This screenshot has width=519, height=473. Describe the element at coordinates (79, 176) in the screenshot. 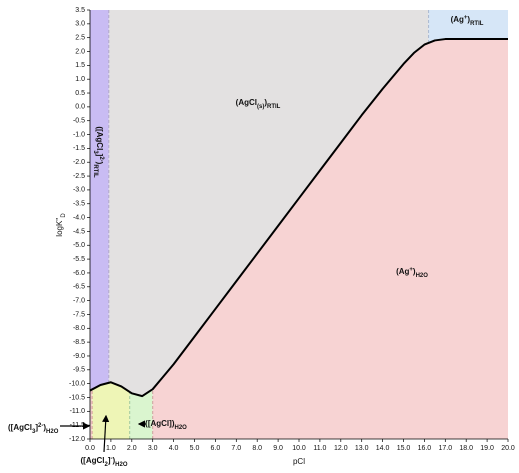

I see `y-tick-label: -2.5` at that location.